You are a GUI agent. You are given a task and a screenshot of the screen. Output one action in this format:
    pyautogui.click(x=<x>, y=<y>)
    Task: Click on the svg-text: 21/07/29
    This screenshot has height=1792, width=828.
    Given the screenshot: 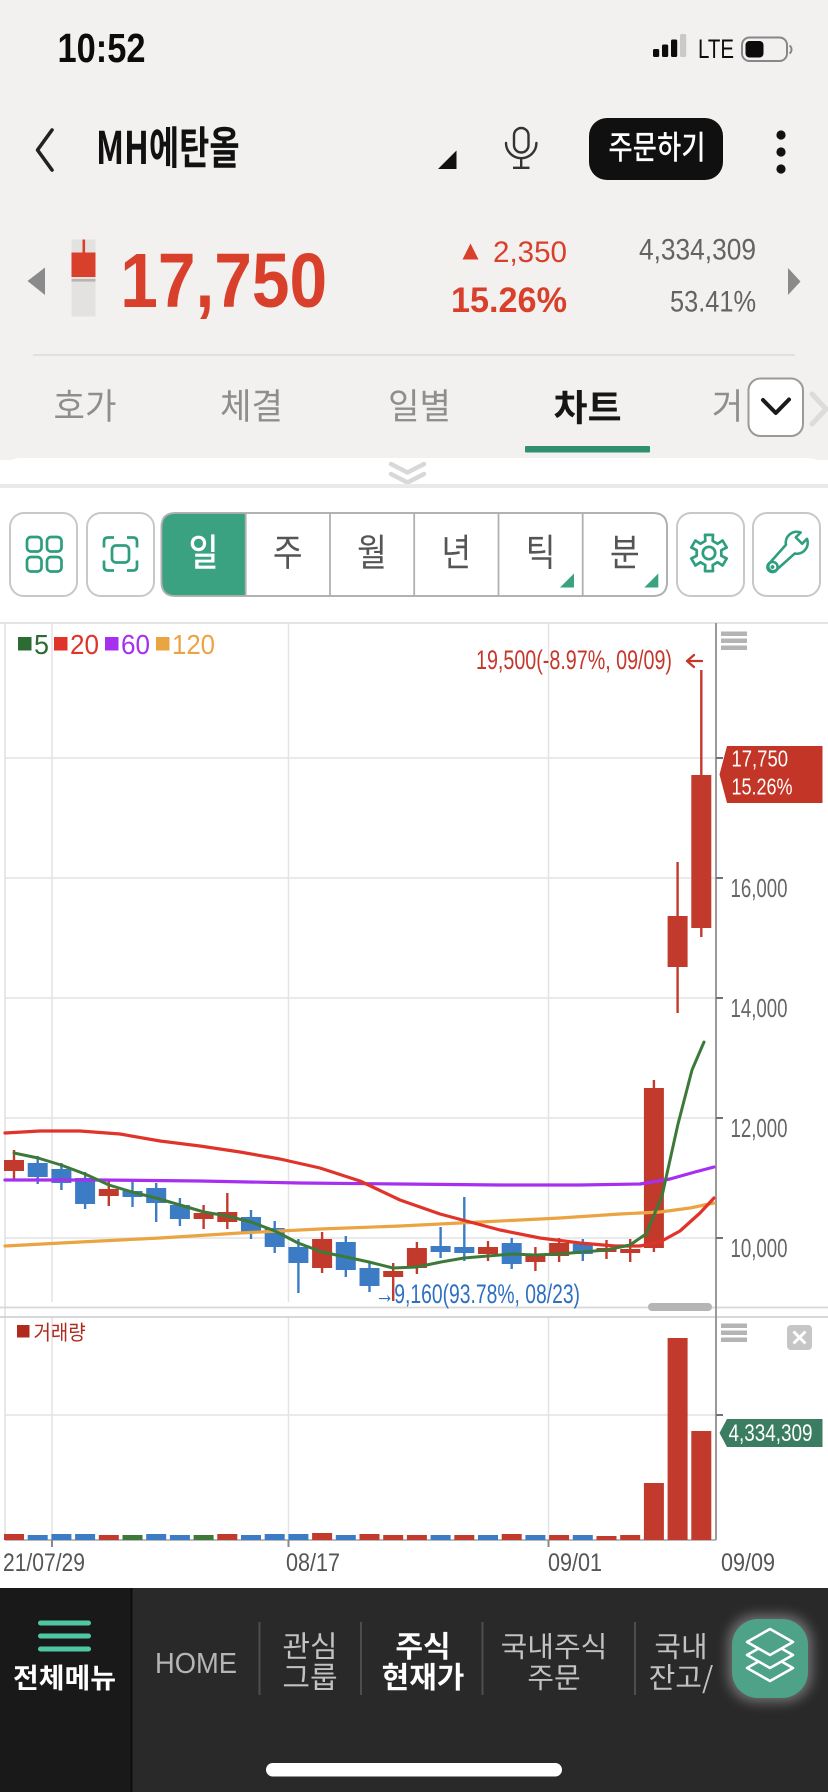 What is the action you would take?
    pyautogui.click(x=44, y=1563)
    